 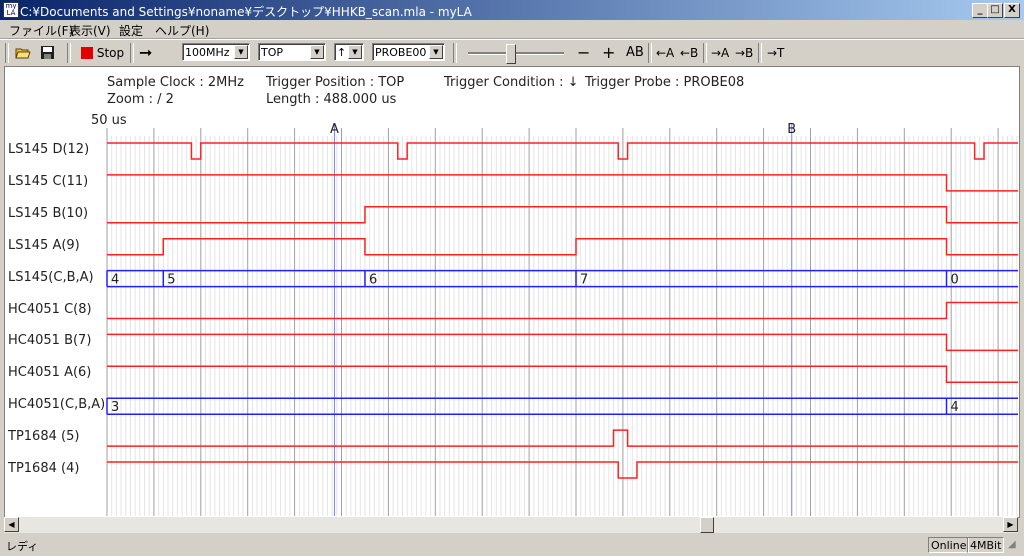 I want to click on app-icon: my LA, so click(x=11, y=10).